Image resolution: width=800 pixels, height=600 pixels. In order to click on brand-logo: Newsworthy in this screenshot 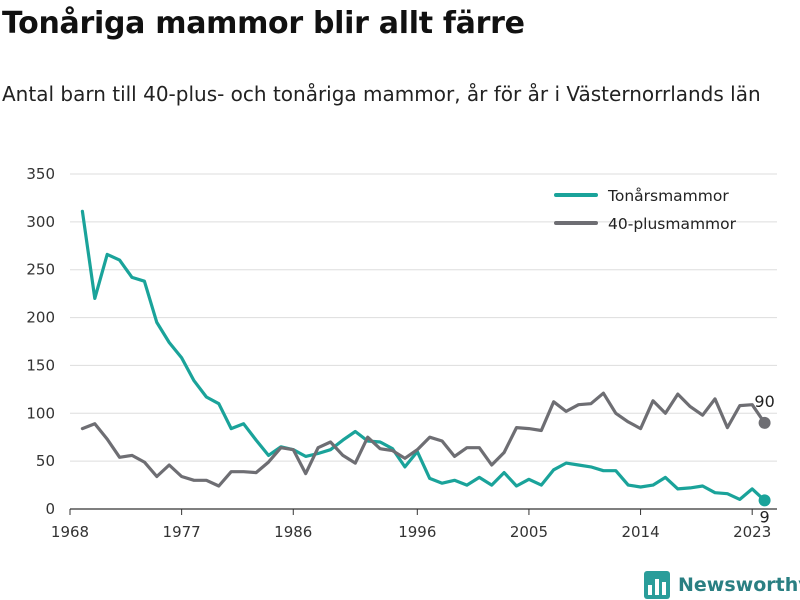, I will do `click(722, 585)`.